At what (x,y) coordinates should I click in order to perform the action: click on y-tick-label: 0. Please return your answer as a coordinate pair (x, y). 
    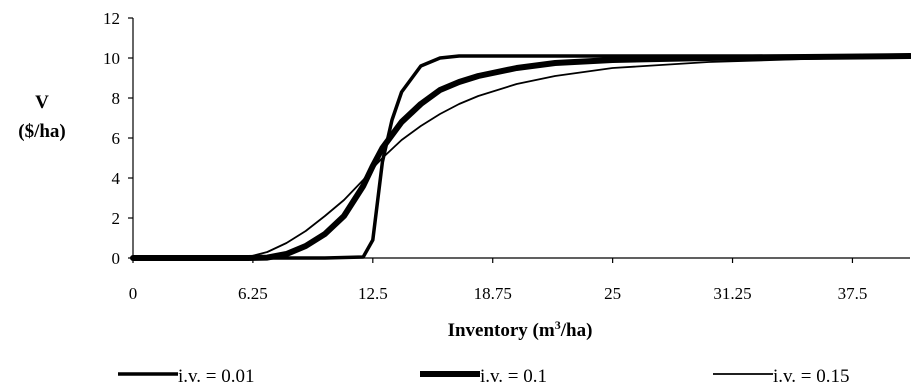
    Looking at the image, I should click on (116, 258).